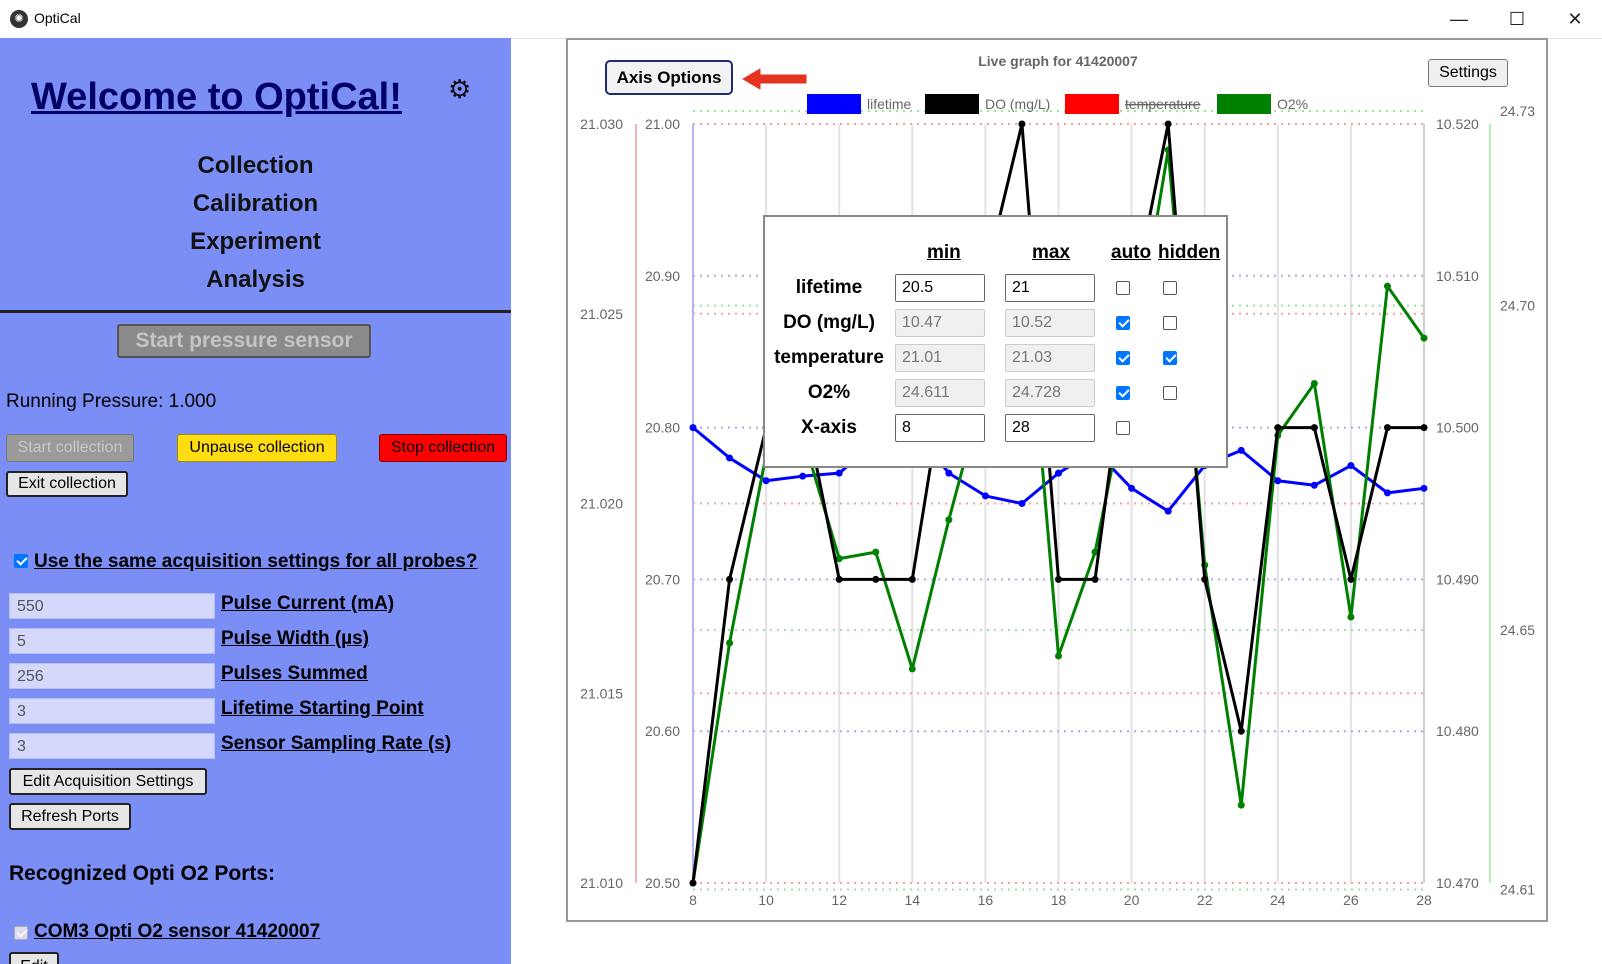 Image resolution: width=1602 pixels, height=964 pixels. Describe the element at coordinates (112, 711) in the screenshot. I see `lifetime-starting-point-field: 3` at that location.